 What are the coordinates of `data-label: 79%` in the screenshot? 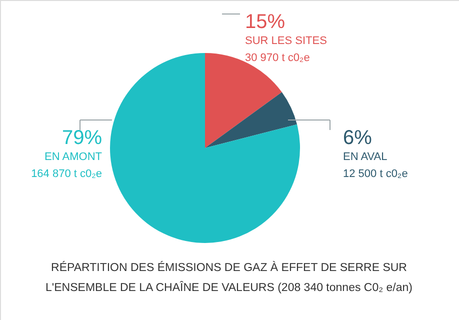 It's located at (82, 138).